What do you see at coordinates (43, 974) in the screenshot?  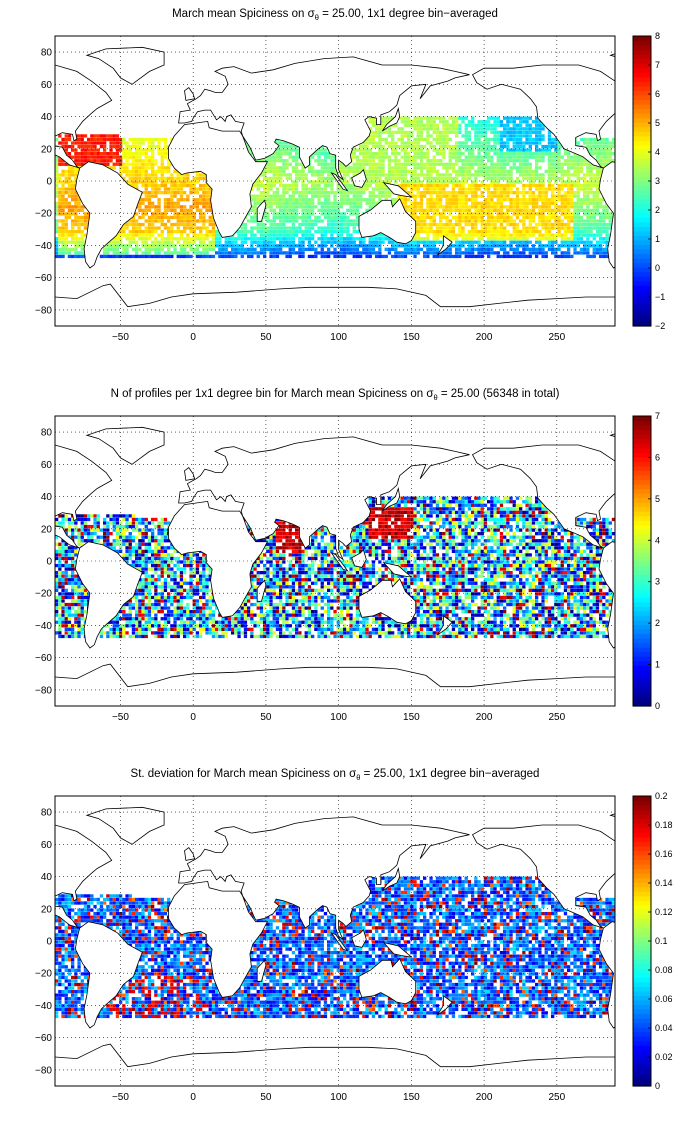 I see `y-tick-label: −20` at bounding box center [43, 974].